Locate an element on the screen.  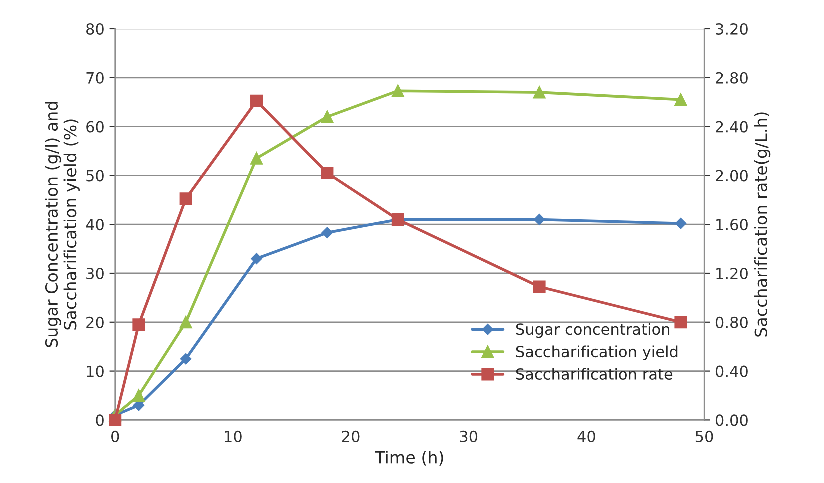
x-tick-label: 40 is located at coordinates (587, 436).